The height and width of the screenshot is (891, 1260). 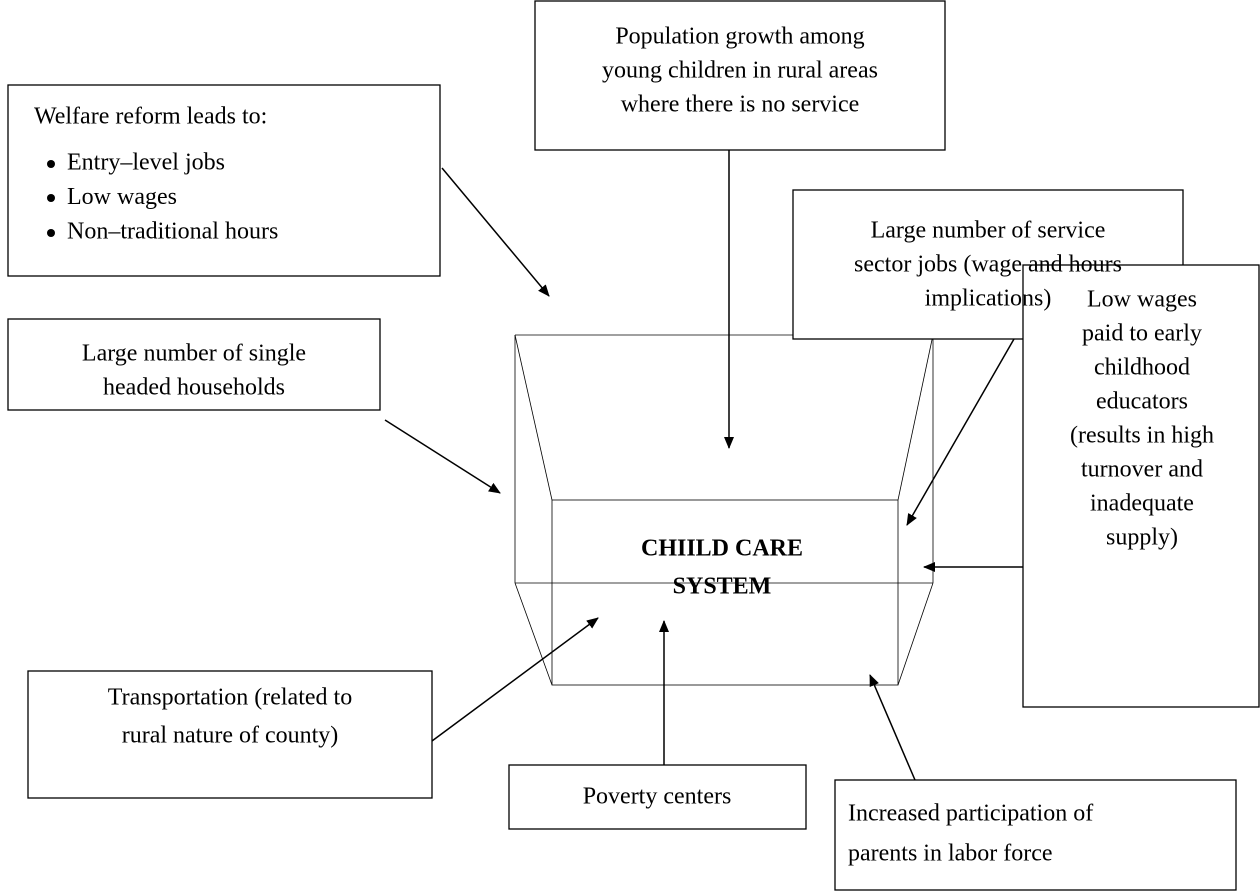 What do you see at coordinates (1142, 538) in the screenshot?
I see `node-text: supply)` at bounding box center [1142, 538].